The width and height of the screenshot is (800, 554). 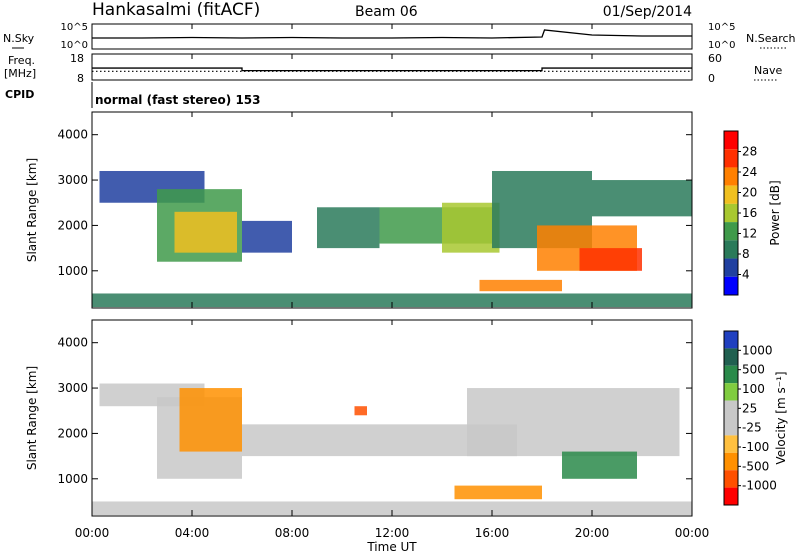 I want to click on cpid-label: CPID, so click(x=19, y=94).